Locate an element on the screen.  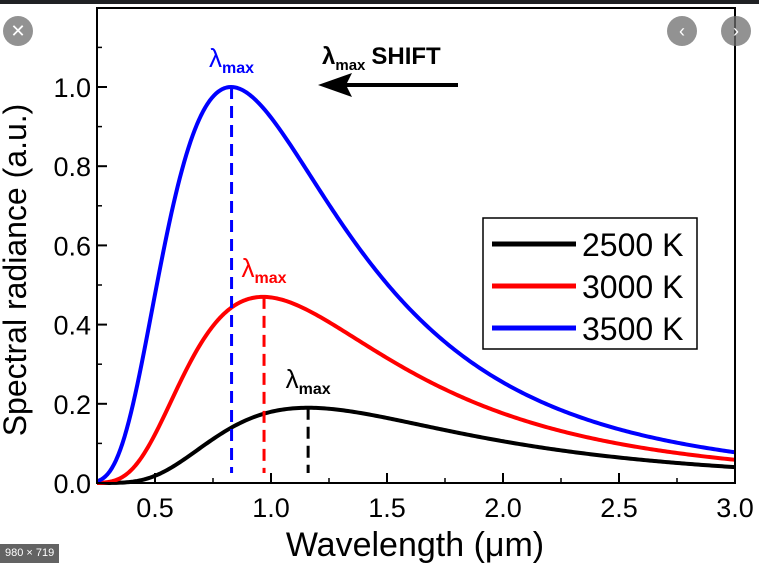
y-tick-label: 0.0 is located at coordinates (72, 484).